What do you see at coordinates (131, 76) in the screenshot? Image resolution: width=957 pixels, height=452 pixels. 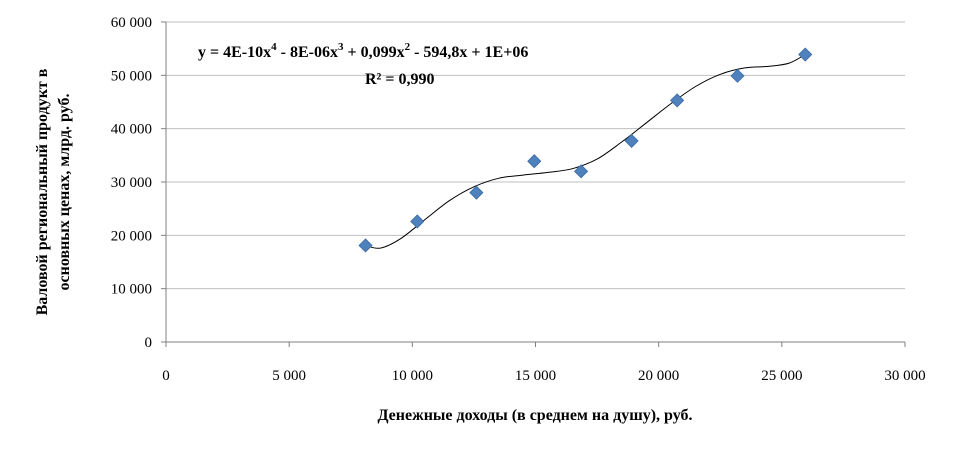 I see `y-tick-label: 50 000` at bounding box center [131, 76].